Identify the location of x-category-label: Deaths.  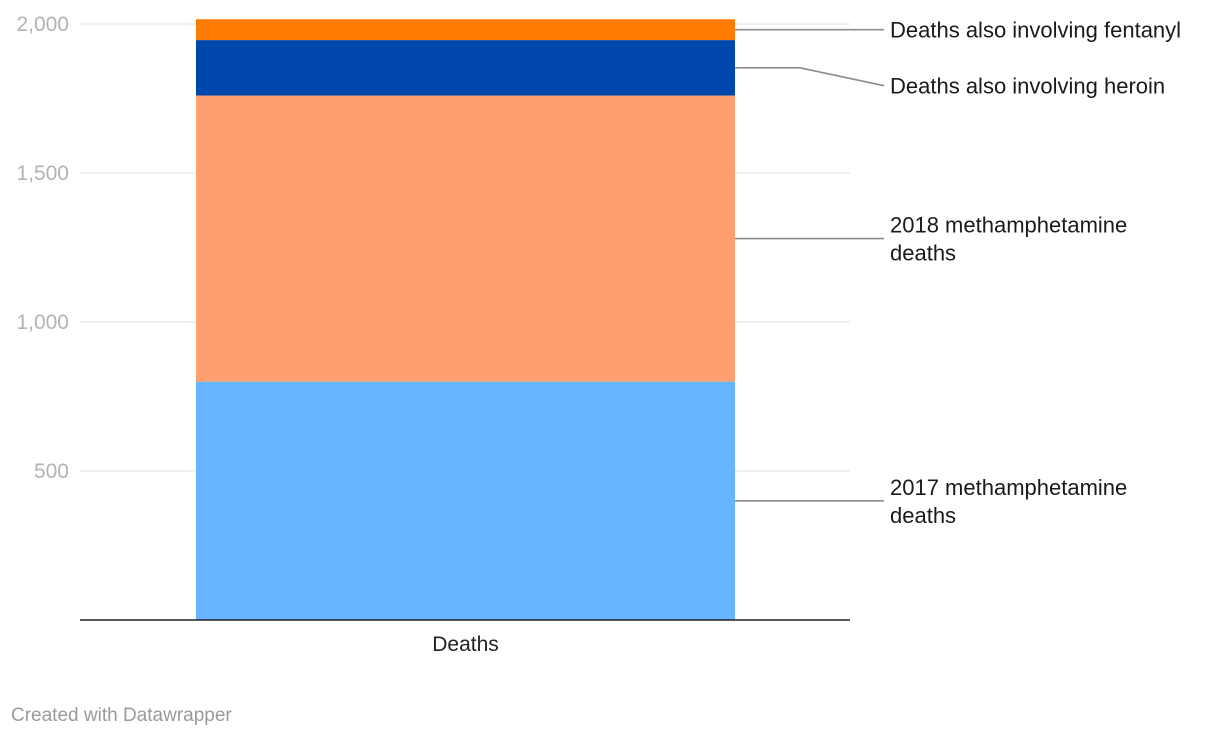
(465, 644).